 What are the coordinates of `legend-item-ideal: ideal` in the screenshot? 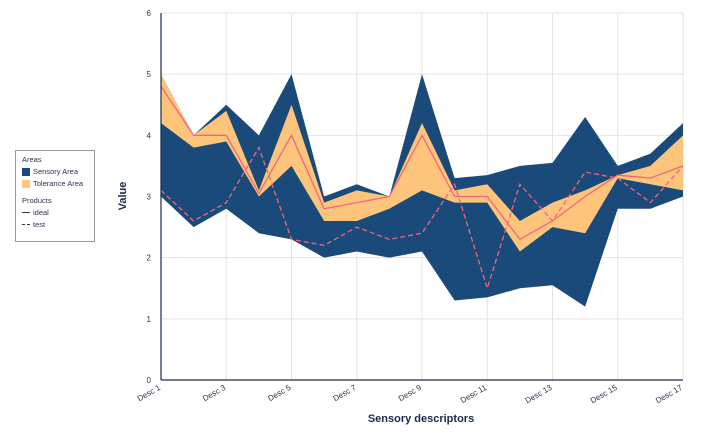 It's located at (55, 213).